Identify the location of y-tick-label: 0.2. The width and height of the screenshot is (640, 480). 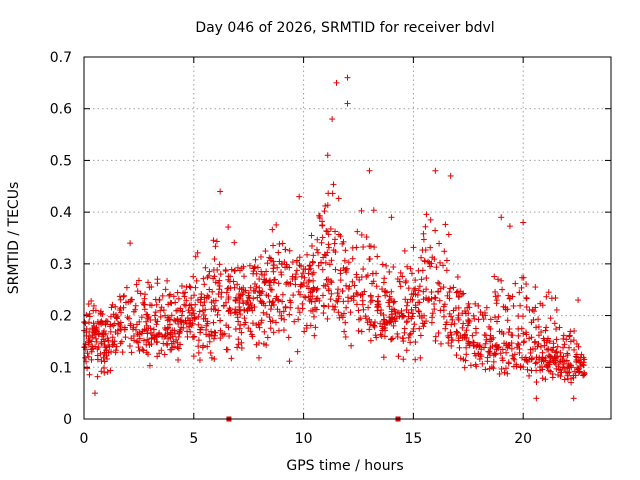
(61, 317).